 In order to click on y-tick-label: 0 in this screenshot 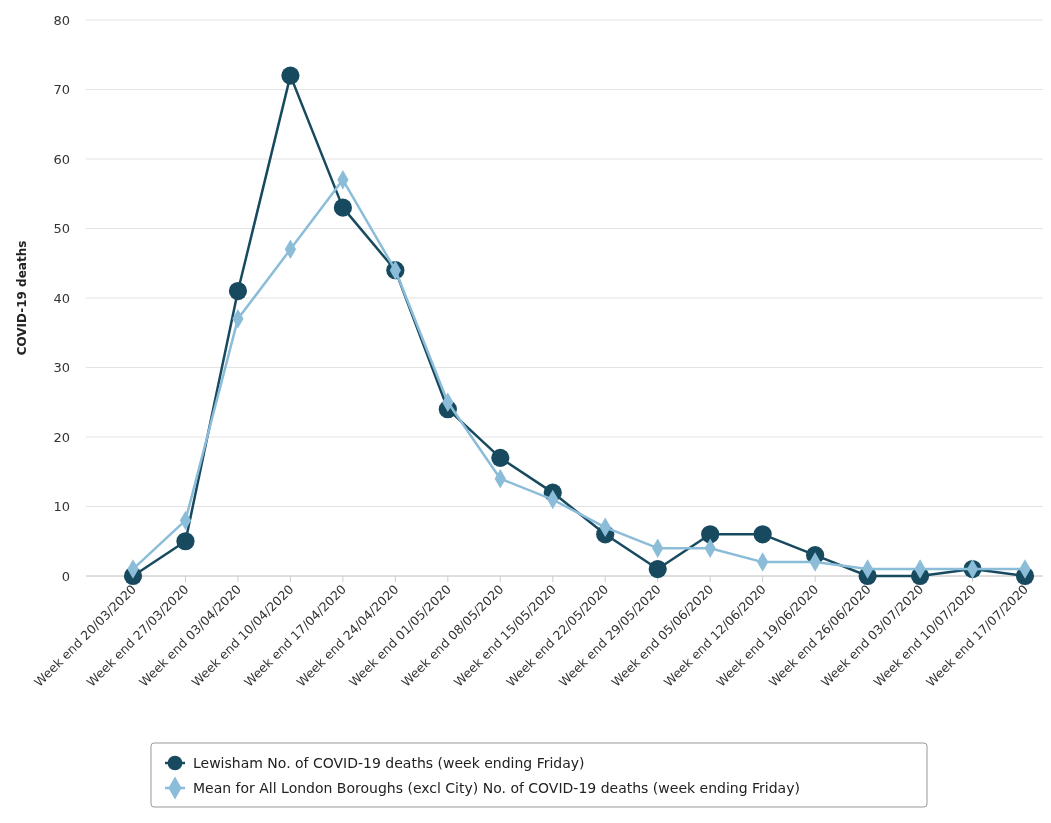, I will do `click(65, 576)`.